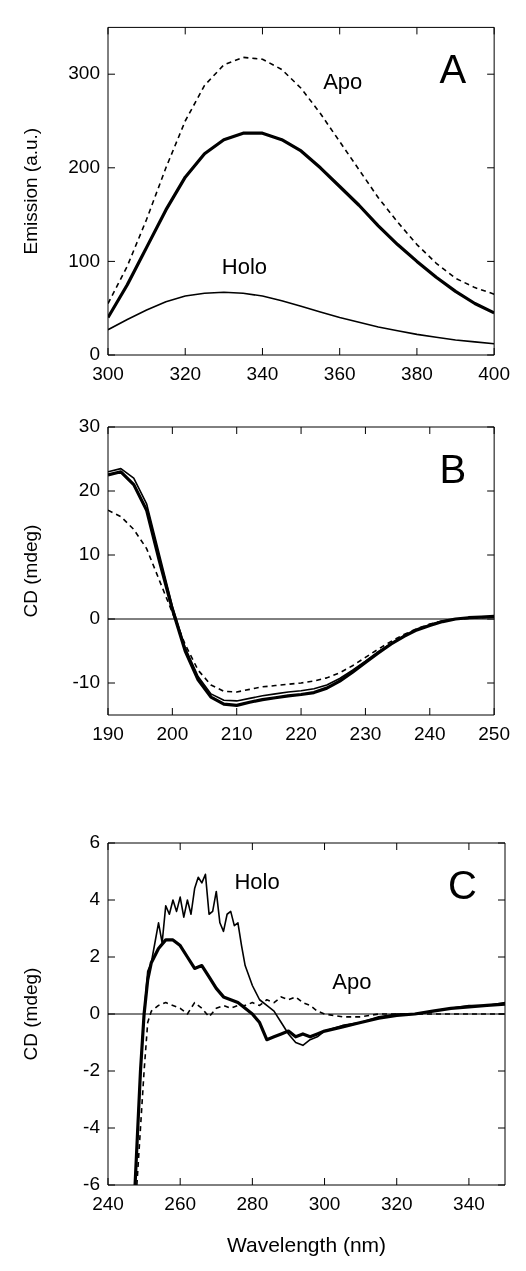 Image resolution: width=526 pixels, height=1271 pixels. What do you see at coordinates (172, 733) in the screenshot?
I see `x-tick-label: 200` at bounding box center [172, 733].